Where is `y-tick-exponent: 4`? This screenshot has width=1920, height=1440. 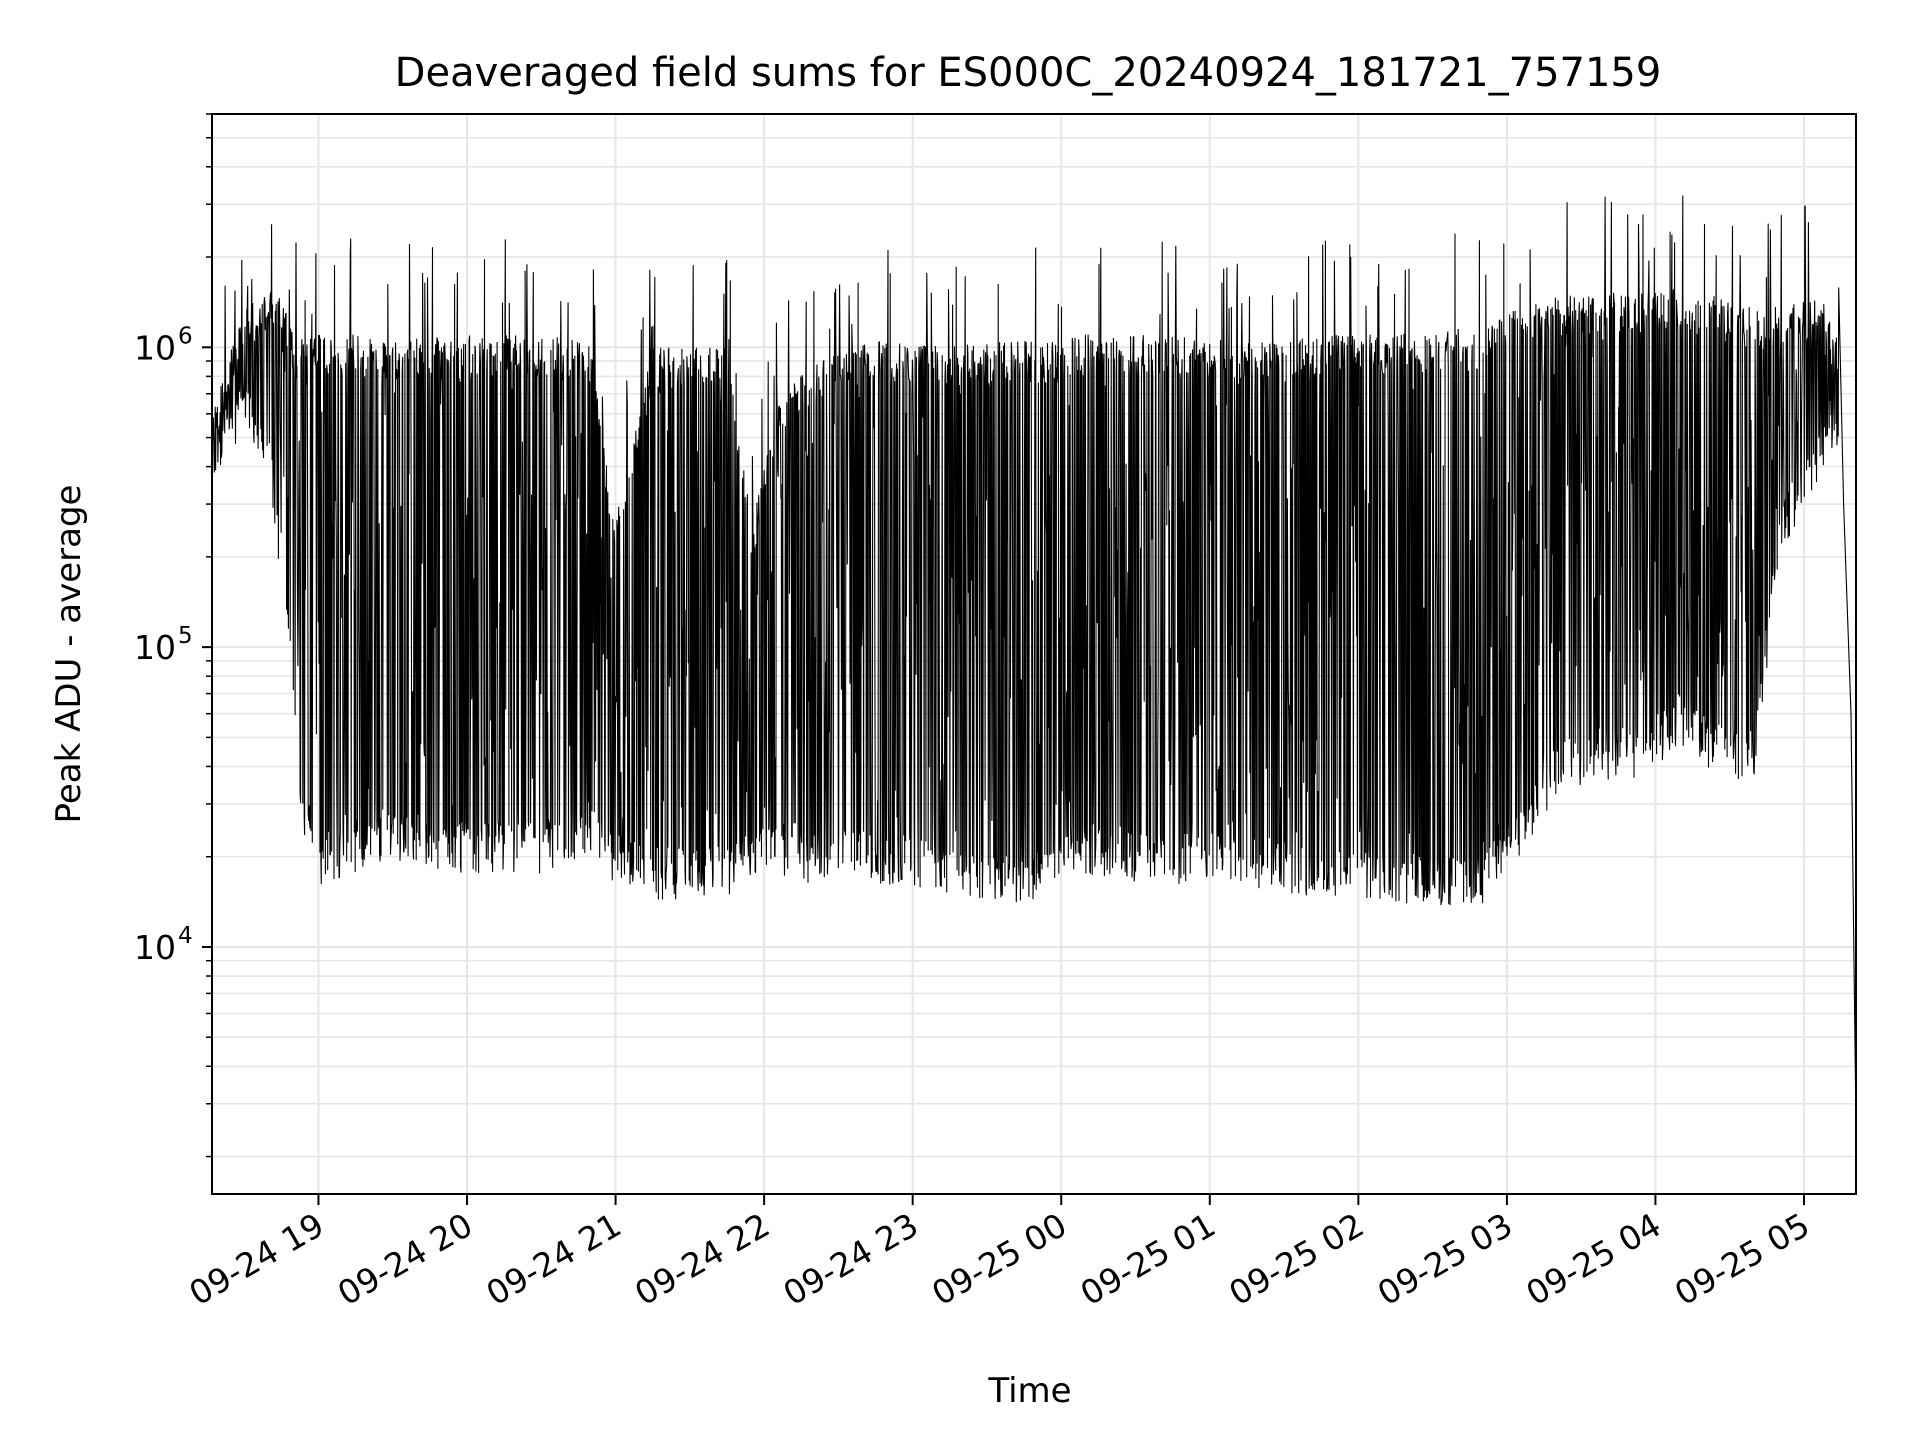 y-tick-exponent: 4 is located at coordinates (185, 936).